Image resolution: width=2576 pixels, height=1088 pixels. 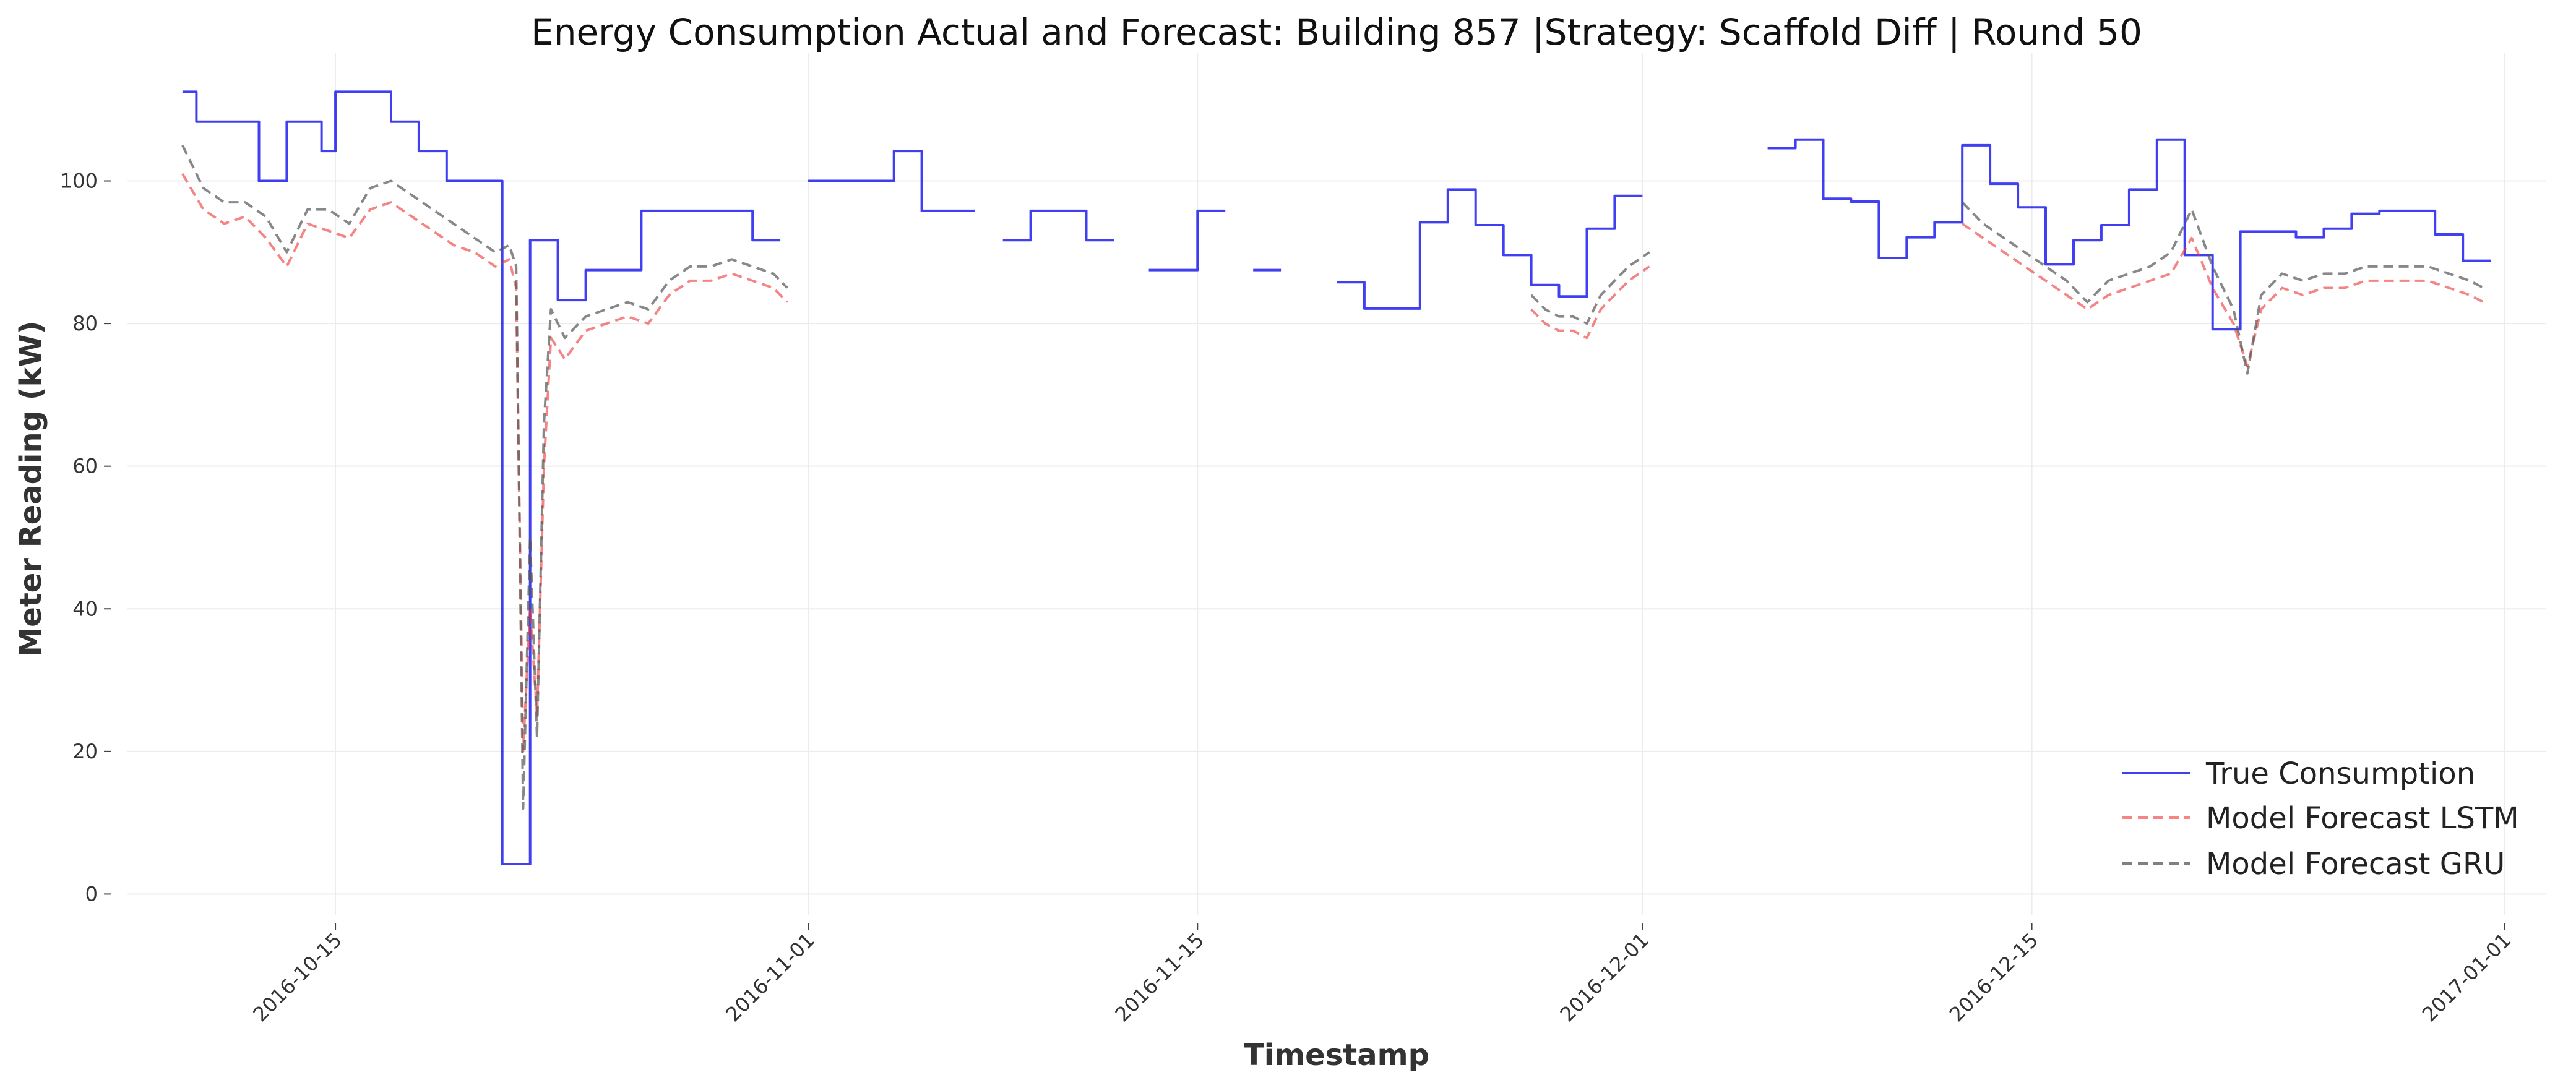 What do you see at coordinates (85, 467) in the screenshot?
I see `y-tick-label: 60` at bounding box center [85, 467].